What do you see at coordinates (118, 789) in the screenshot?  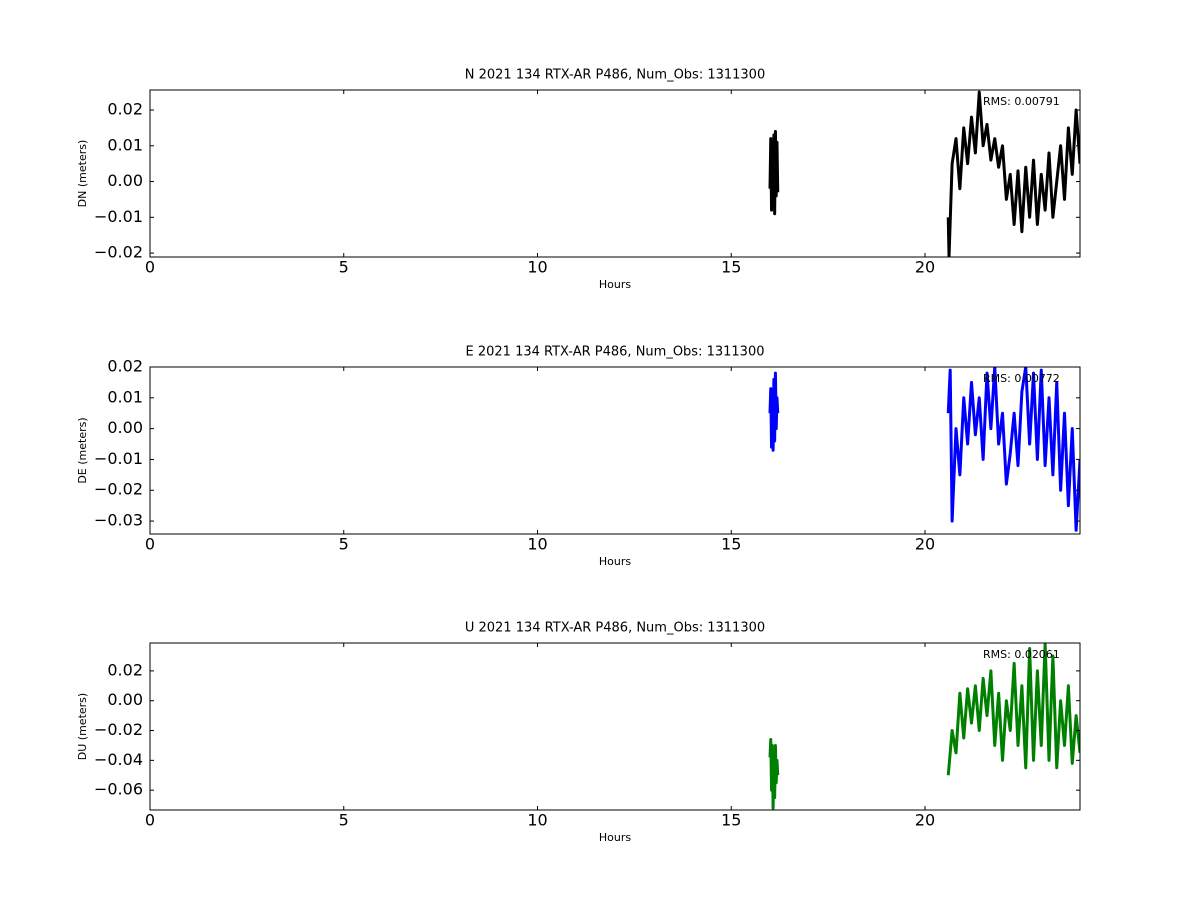 I see `y-tick-label: −0.06` at bounding box center [118, 789].